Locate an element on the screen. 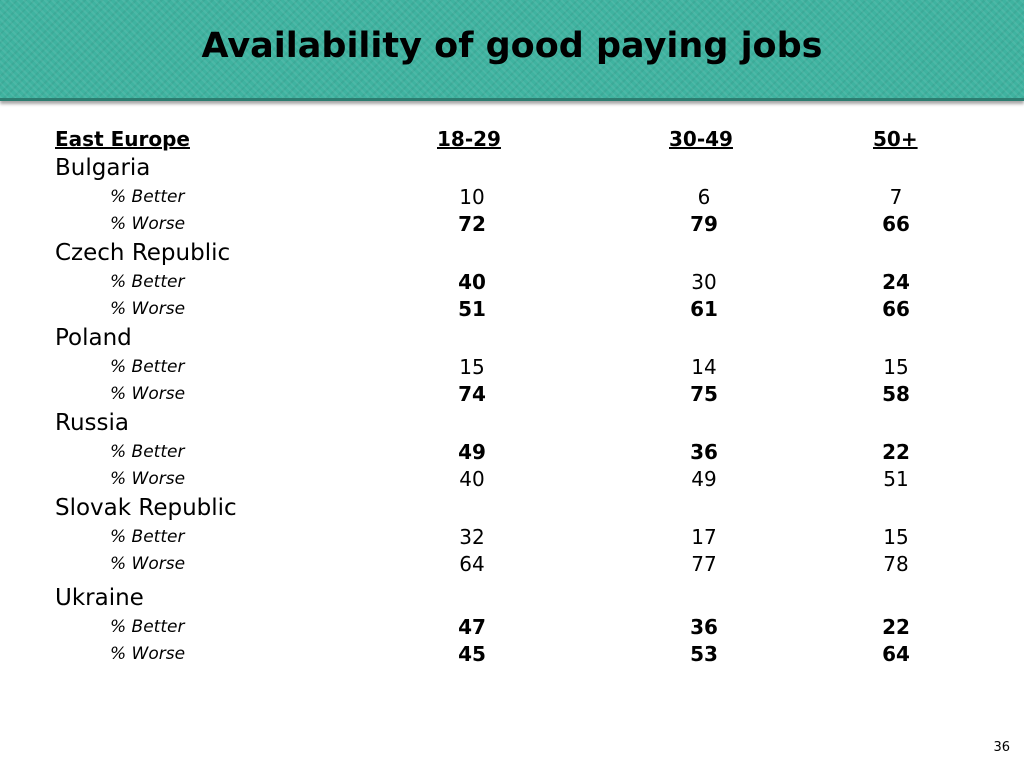 This screenshot has height=768, width=1024. value-cell: 14 is located at coordinates (704, 367).